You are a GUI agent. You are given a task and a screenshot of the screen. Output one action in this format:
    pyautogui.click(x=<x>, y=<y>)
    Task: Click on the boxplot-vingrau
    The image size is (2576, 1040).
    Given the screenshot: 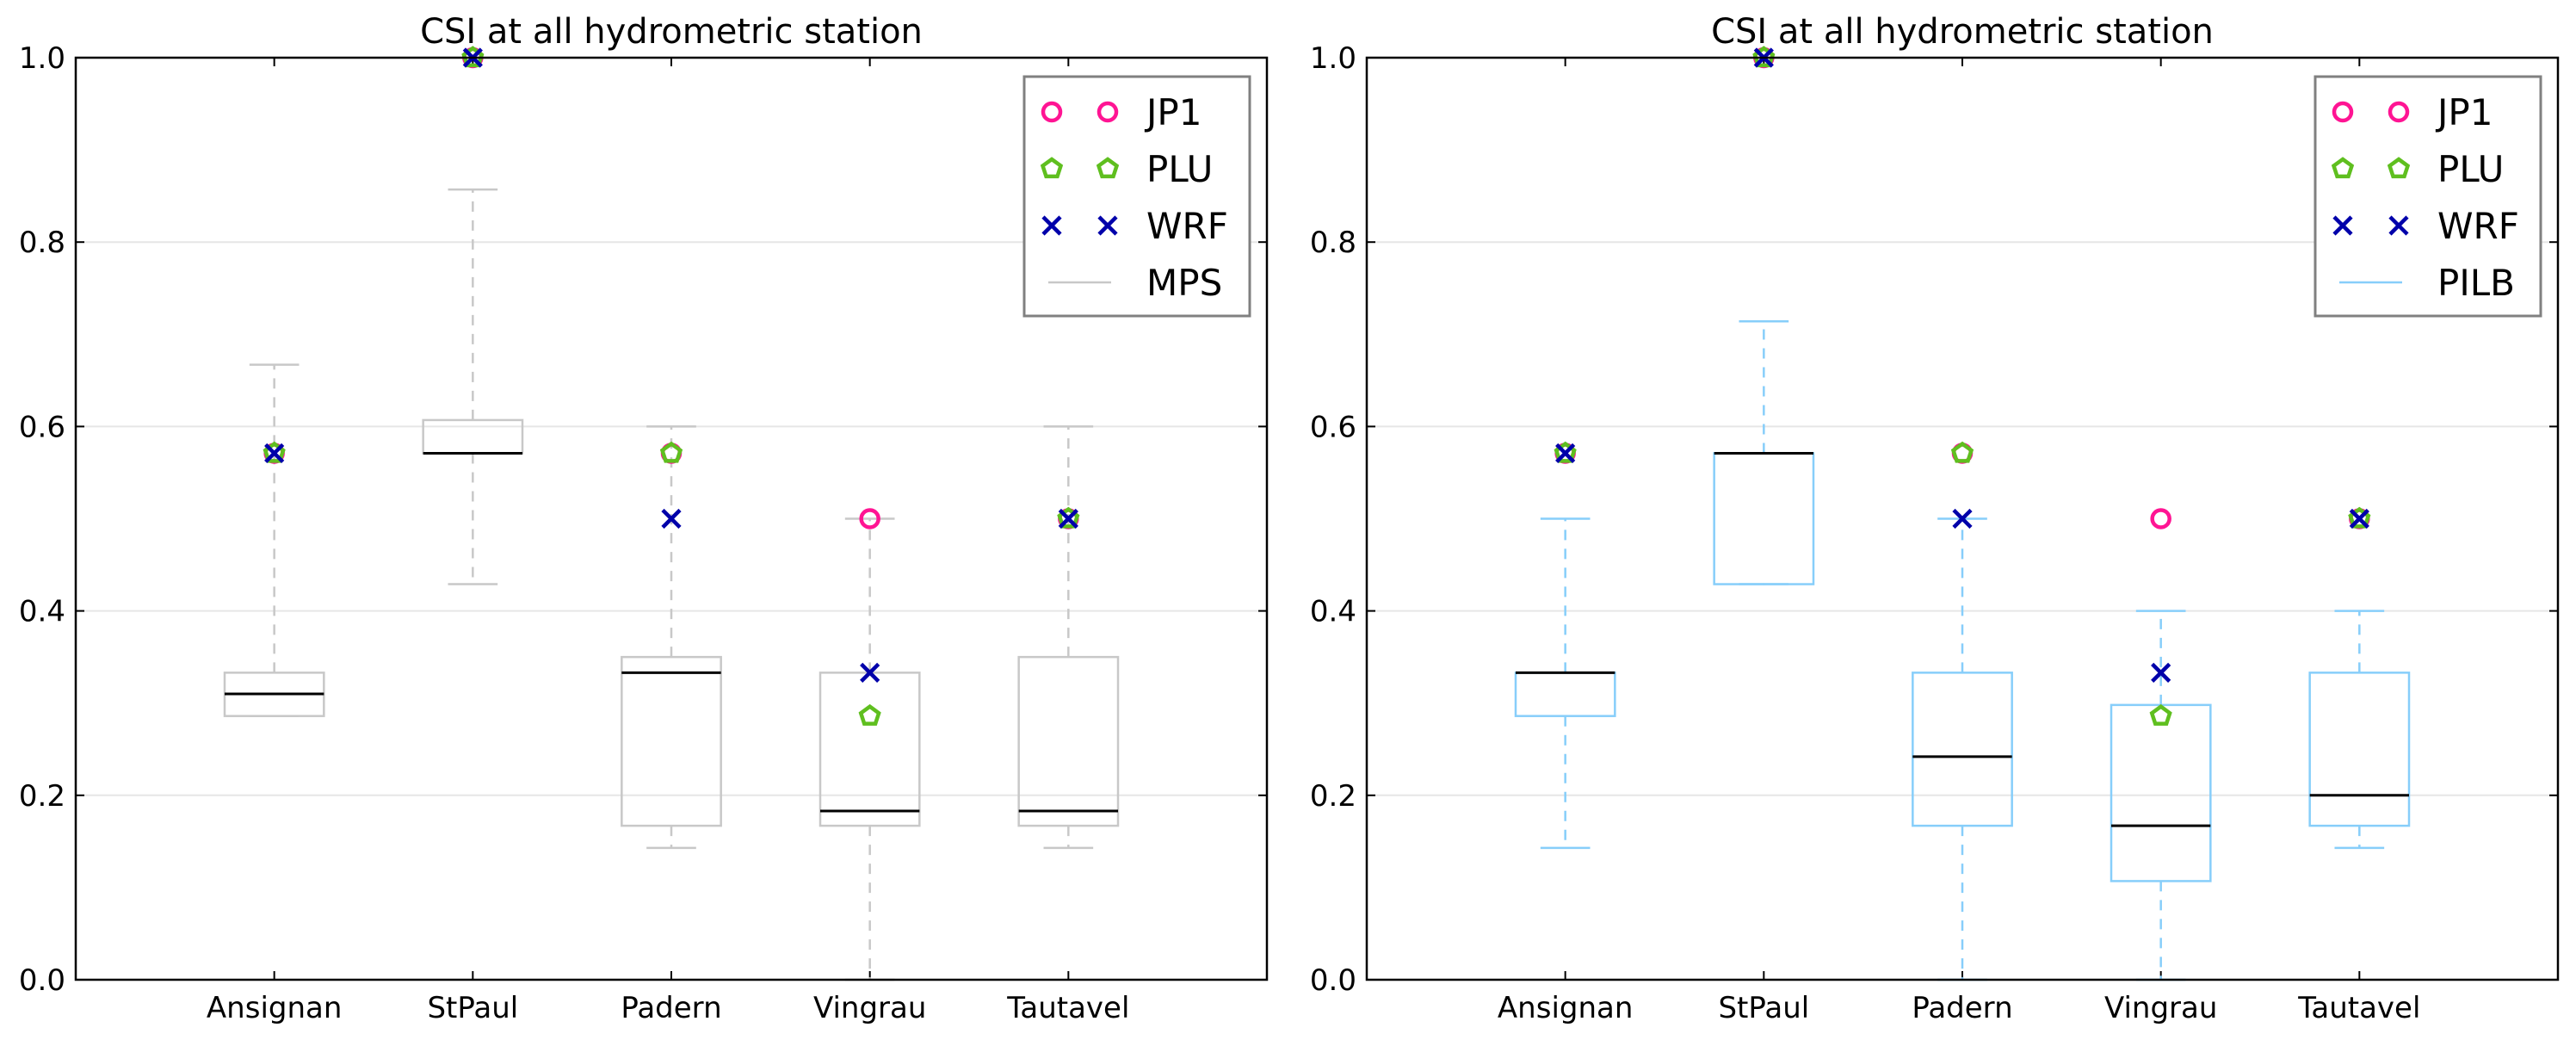 What is the action you would take?
    pyautogui.click(x=870, y=749)
    